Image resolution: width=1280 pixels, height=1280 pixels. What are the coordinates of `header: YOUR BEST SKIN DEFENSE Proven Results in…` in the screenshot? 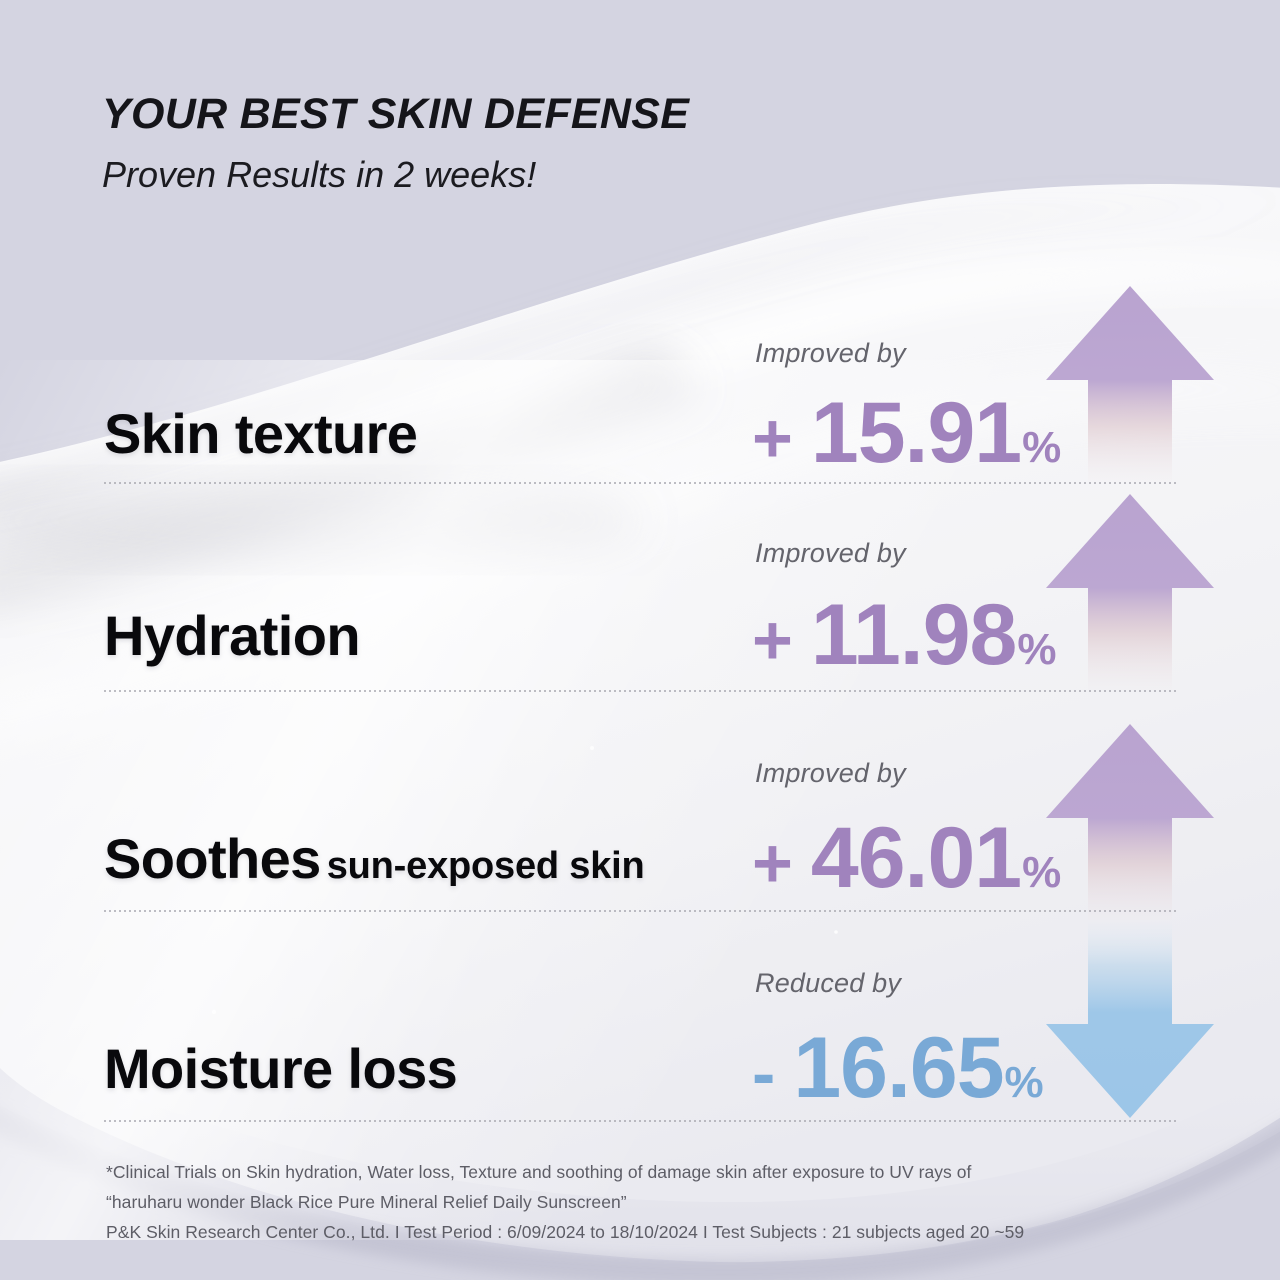 It's located at (396, 143).